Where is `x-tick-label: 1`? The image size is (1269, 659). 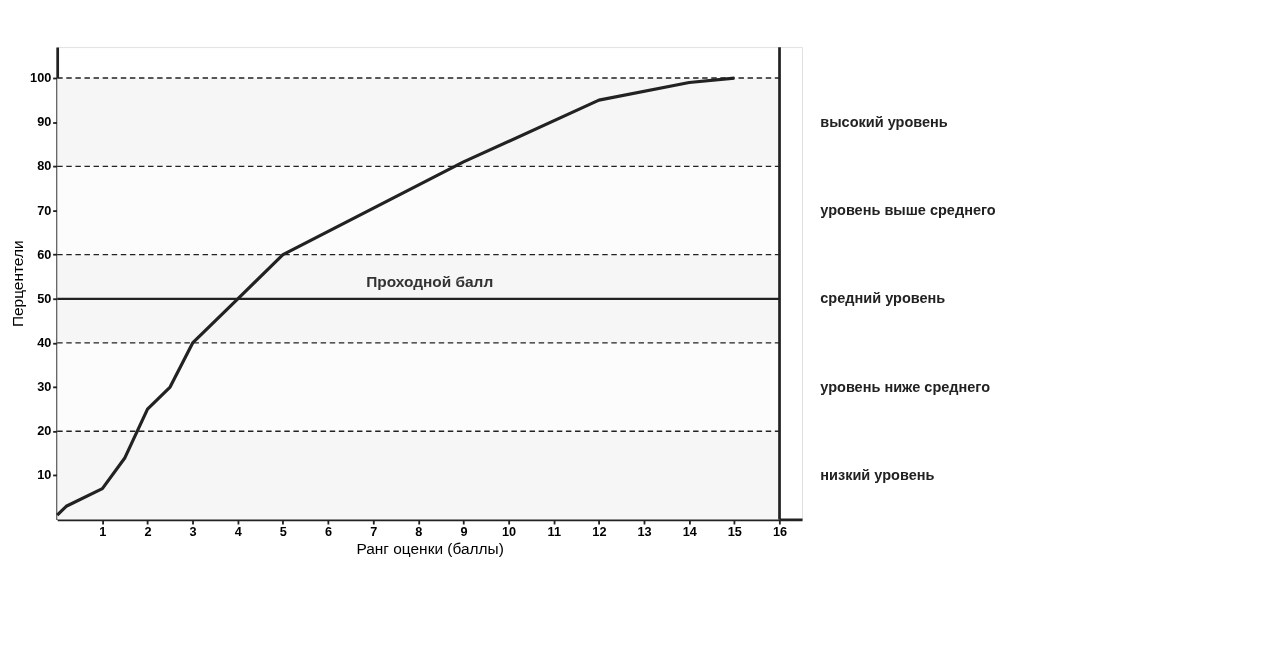
x-tick-label: 1 is located at coordinates (103, 532).